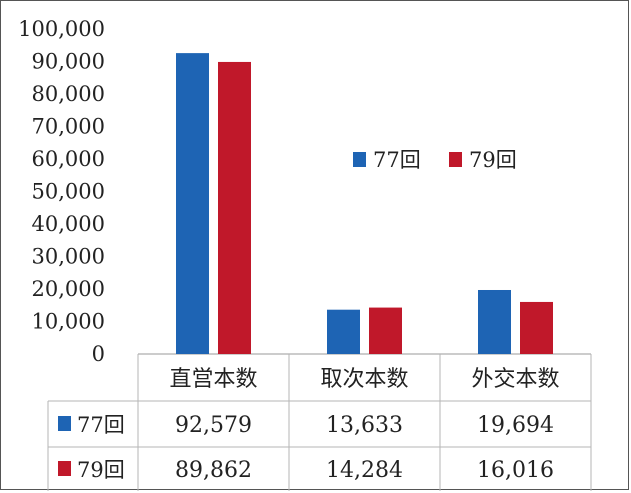 The width and height of the screenshot is (631, 493). Describe the element at coordinates (68, 257) in the screenshot. I see `y-tick-label: 30,000` at that location.